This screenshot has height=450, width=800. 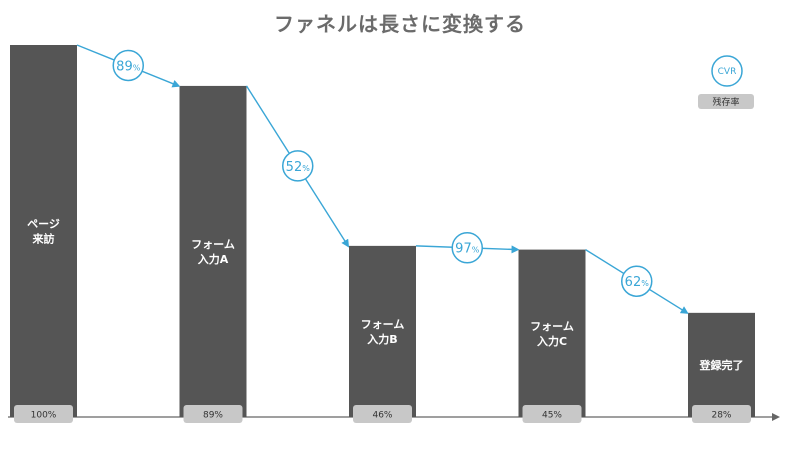 What do you see at coordinates (43, 224) in the screenshot?
I see `bar-category-label: ページ` at bounding box center [43, 224].